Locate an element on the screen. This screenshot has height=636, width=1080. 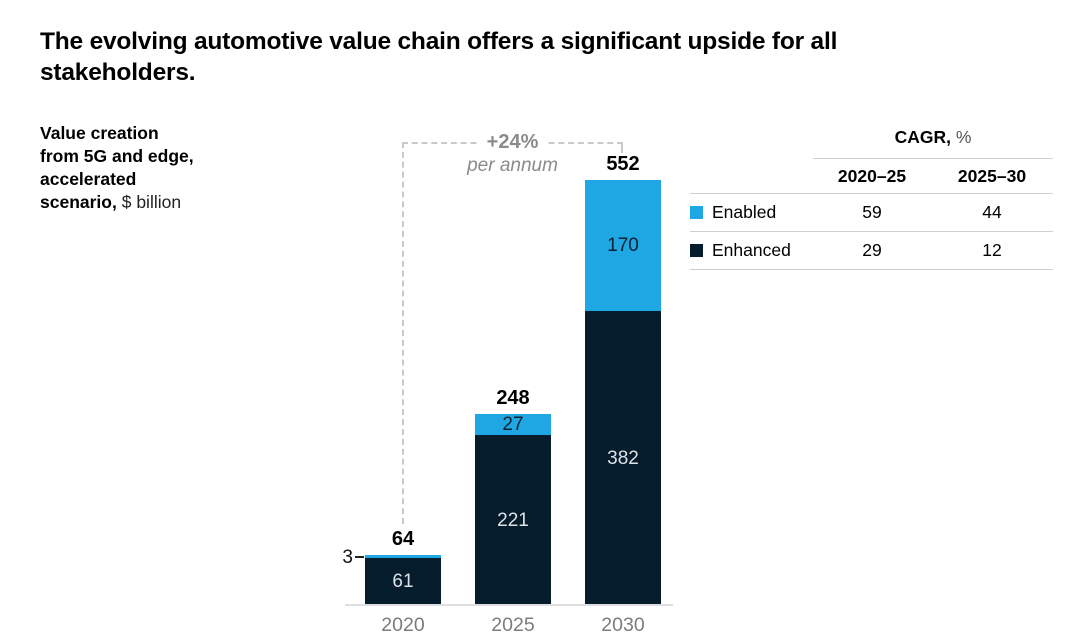
cagr-title-bold: CAGR, is located at coordinates (922, 137).